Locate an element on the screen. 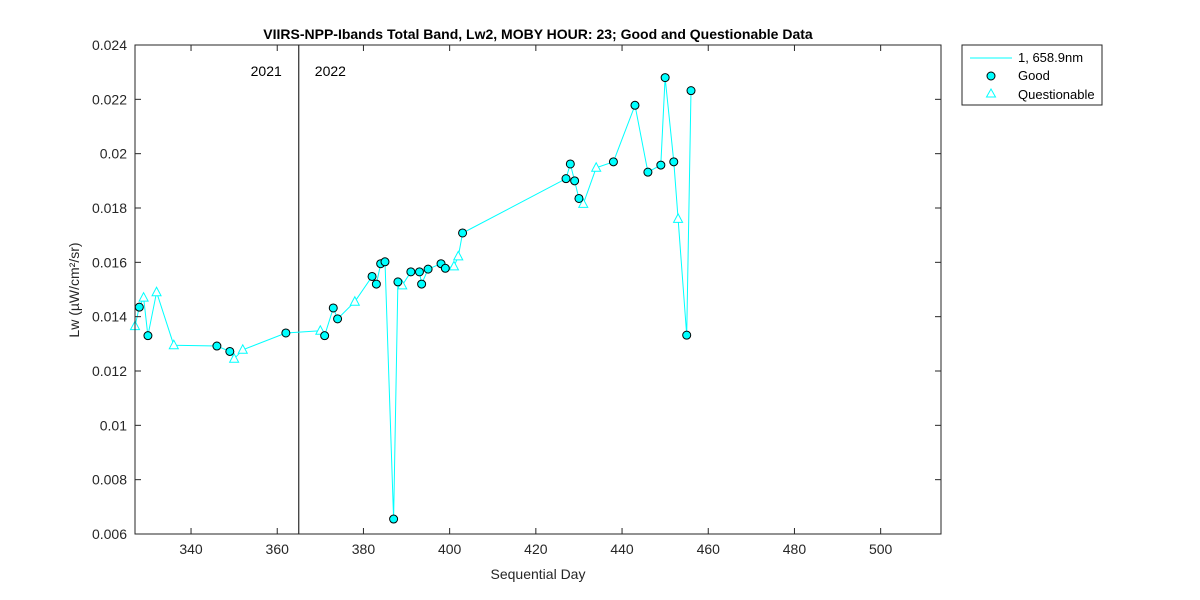 The width and height of the screenshot is (1200, 600). y-axis-label: Lw (µW/cm²/sr) is located at coordinates (74, 289).